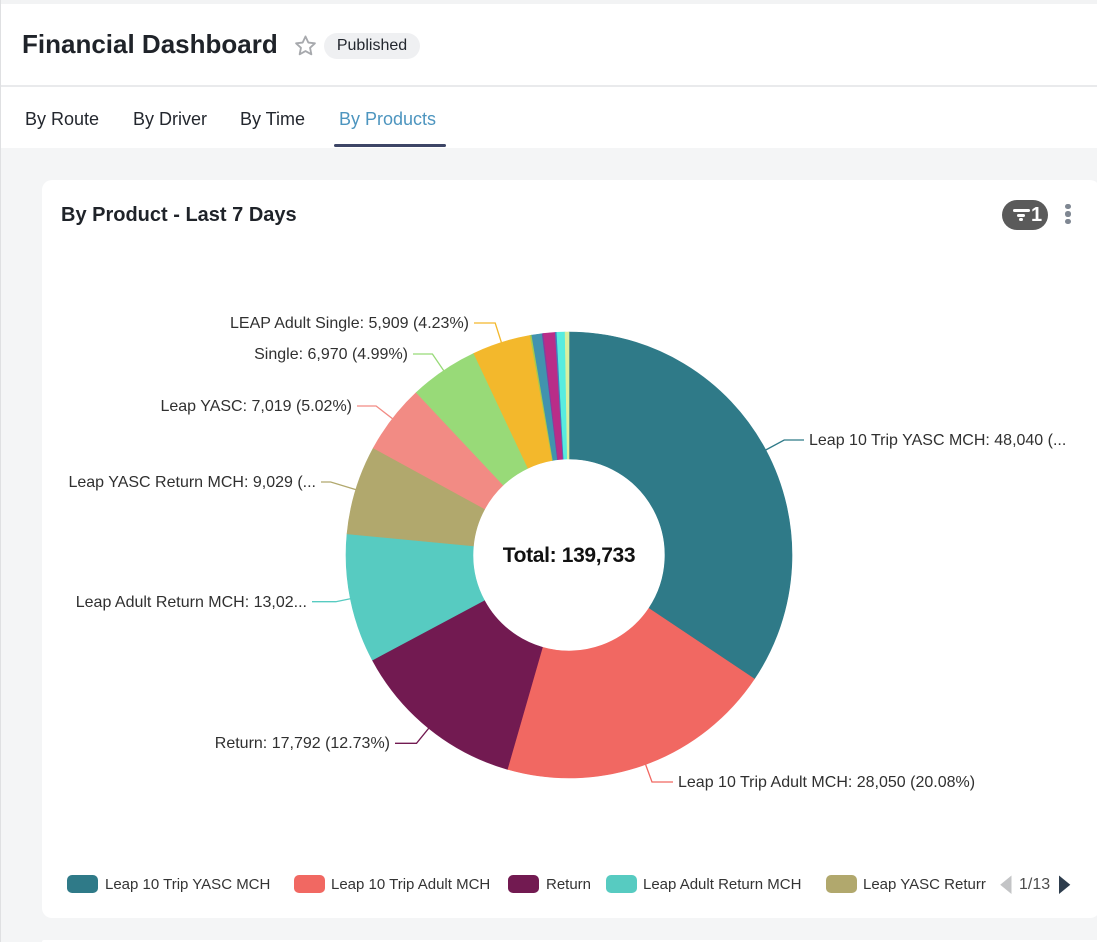 The image size is (1097, 942). What do you see at coordinates (192, 482) in the screenshot?
I see `svg-text:Leap YASC Return MCH: 9,029 (.: Leap YASC Return MCH` at bounding box center [192, 482].